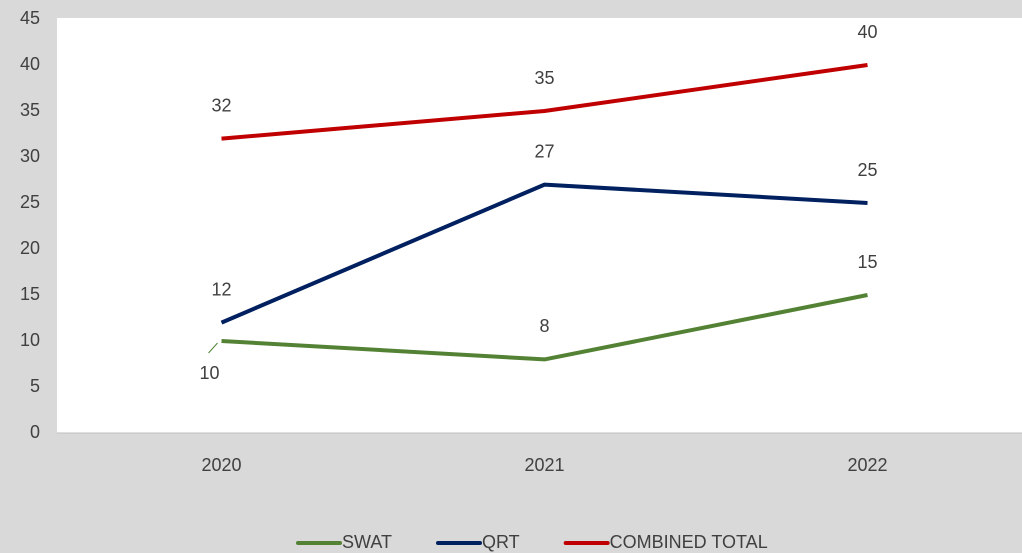 The height and width of the screenshot is (553, 1022). I want to click on data-label: 15, so click(867, 262).